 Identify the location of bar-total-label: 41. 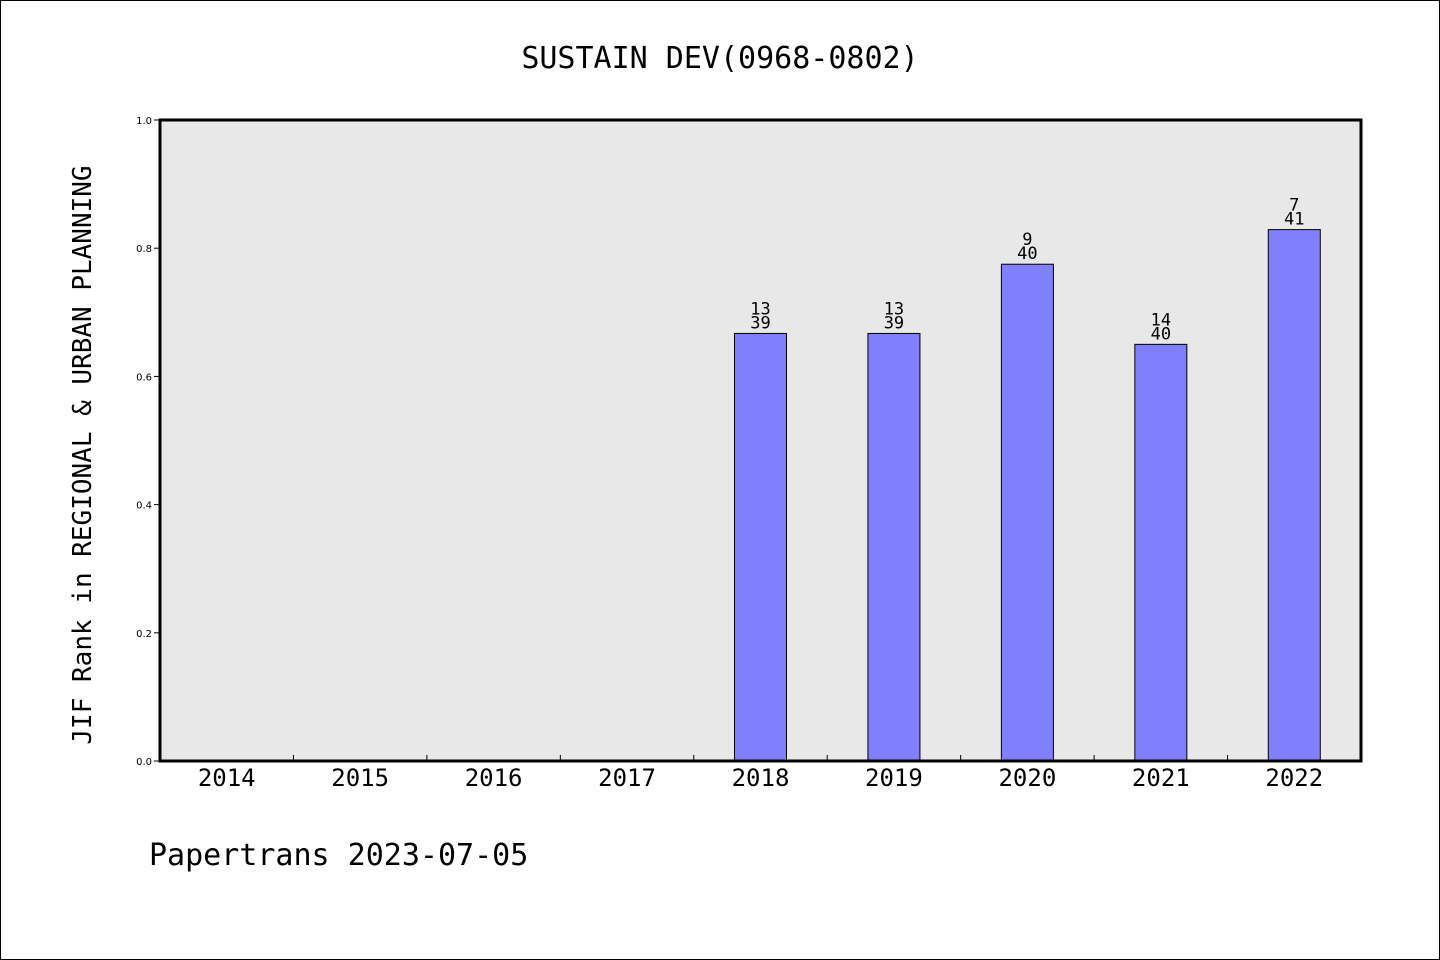
(1294, 220).